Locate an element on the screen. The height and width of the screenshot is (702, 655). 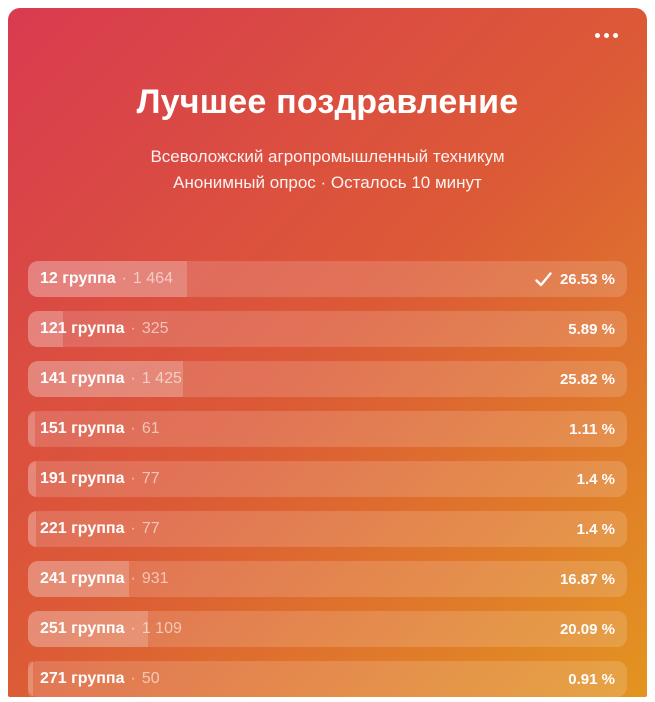
option-percent: 16.87 % is located at coordinates (587, 579).